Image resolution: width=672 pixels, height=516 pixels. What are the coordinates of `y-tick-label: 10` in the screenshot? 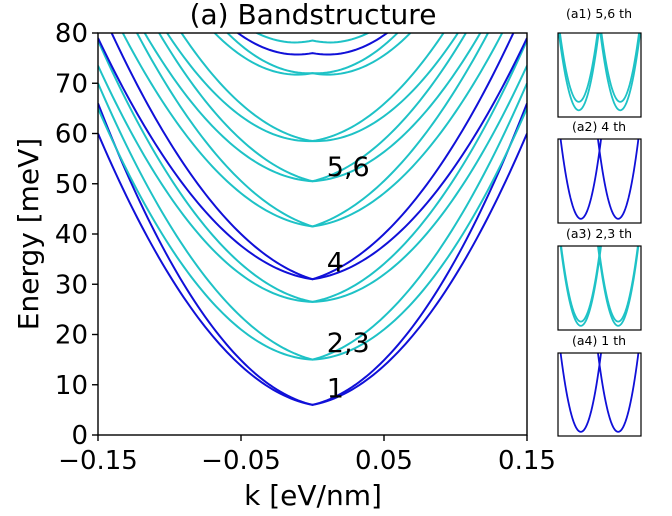 It's located at (71, 386).